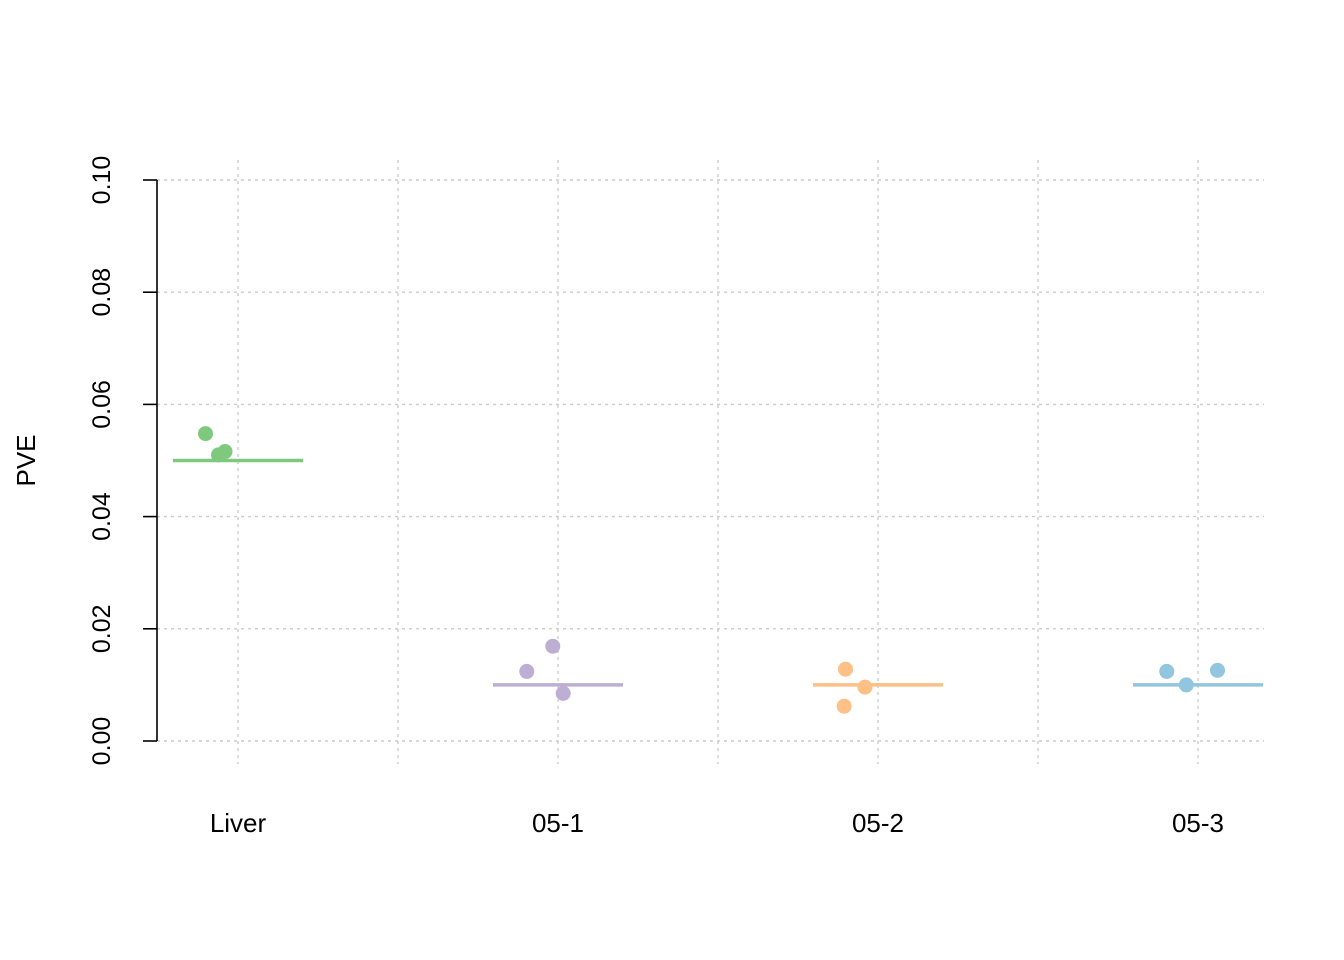 Image resolution: width=1344 pixels, height=960 pixels. Describe the element at coordinates (102, 180) in the screenshot. I see `y-tick-label: 0.10` at that location.